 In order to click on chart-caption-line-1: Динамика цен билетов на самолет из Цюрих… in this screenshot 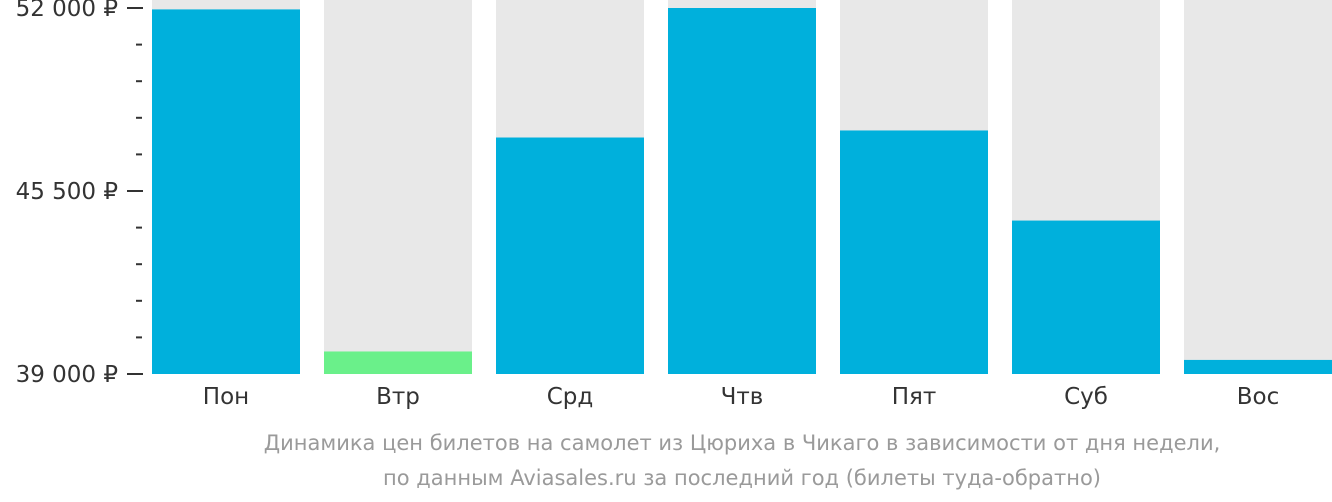, I will do `click(742, 443)`.